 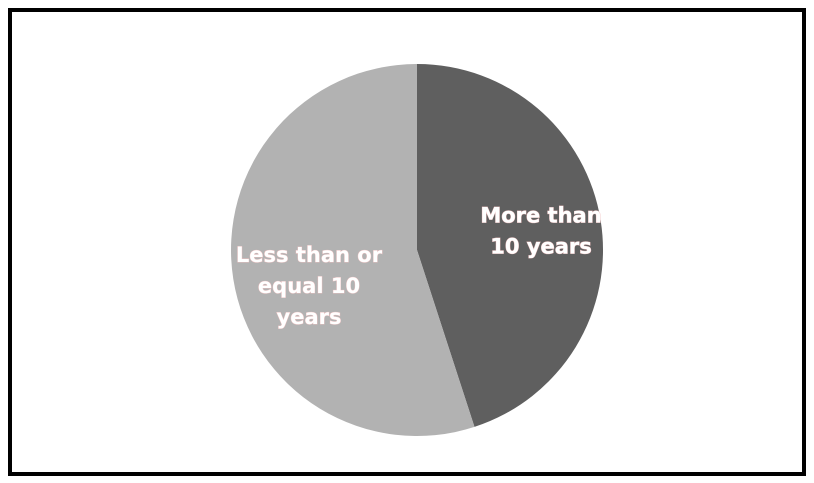 I want to click on slice-label-2-line-2: equal 10, so click(x=309, y=286).